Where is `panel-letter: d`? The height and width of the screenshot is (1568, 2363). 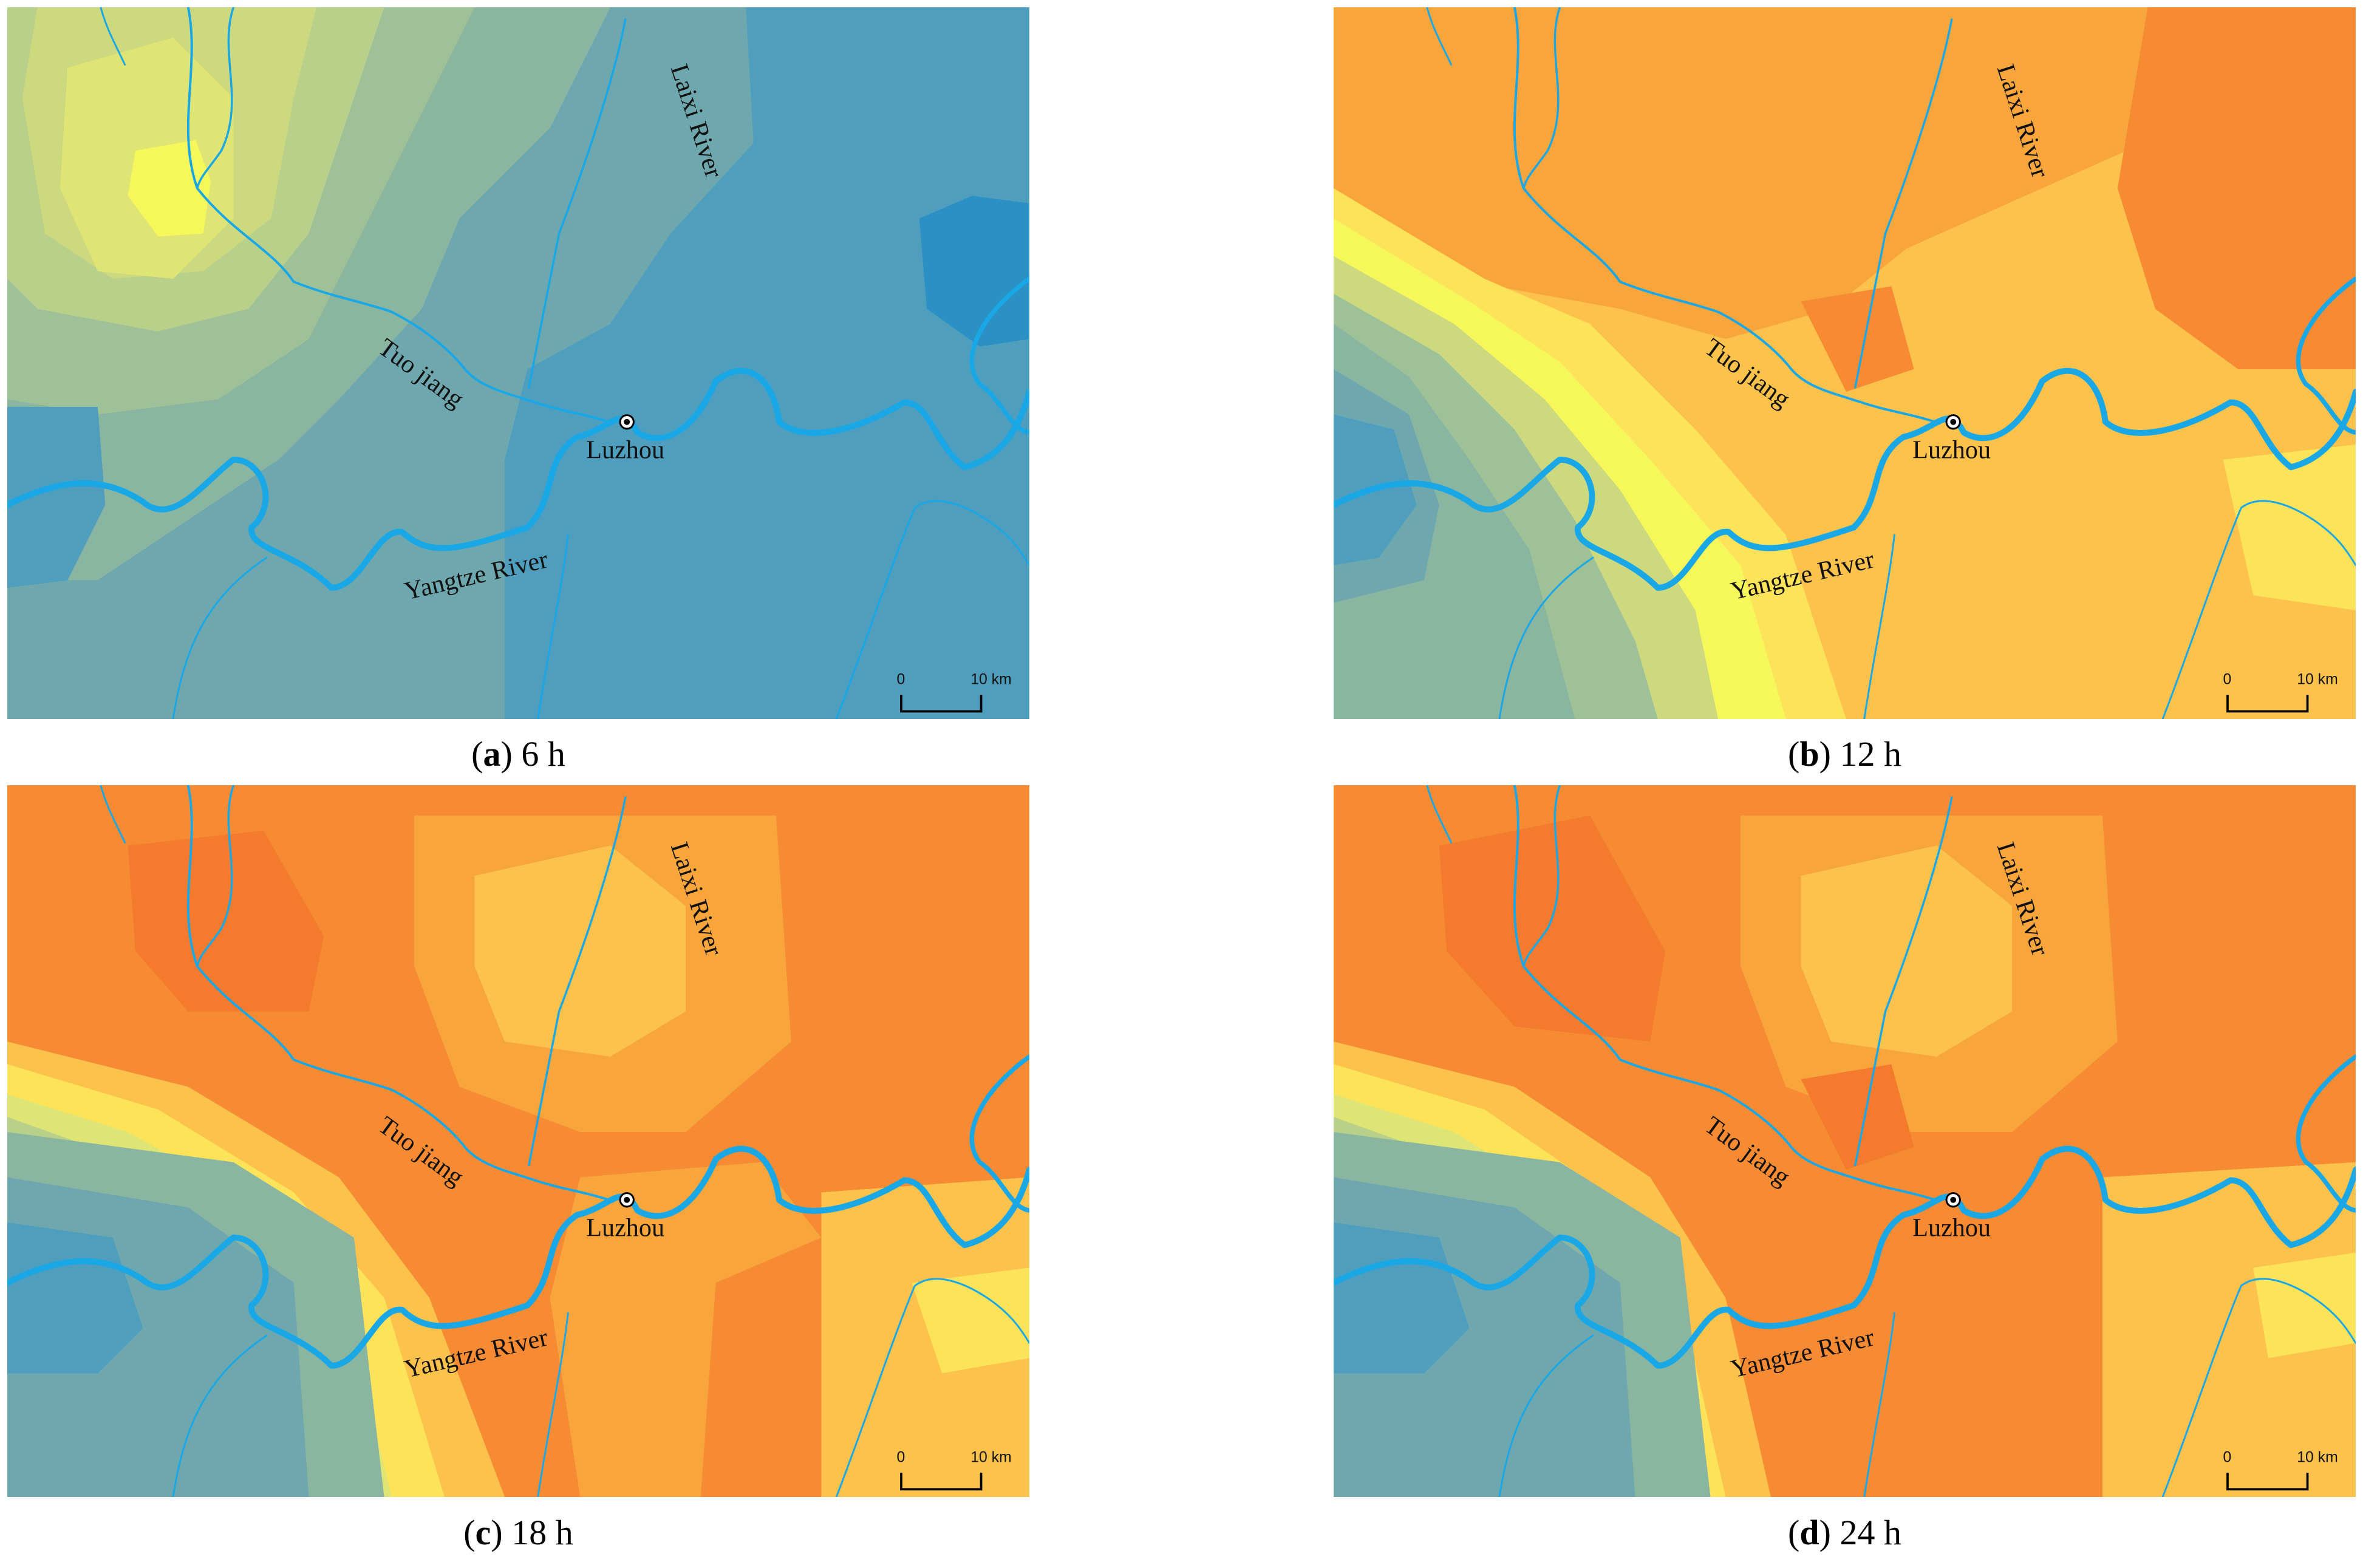
panel-letter: d is located at coordinates (1809, 1532).